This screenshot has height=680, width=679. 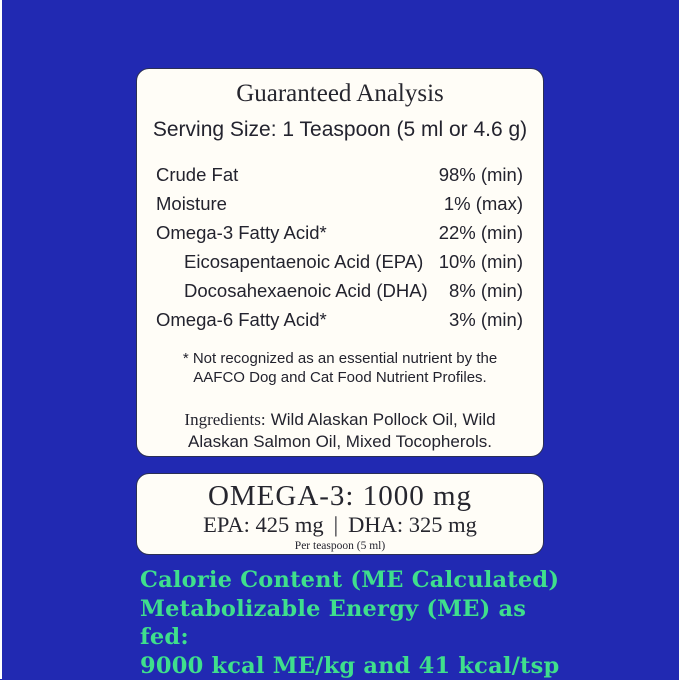 I want to click on guaranteed-analysis-title: Guaranteed Analysis, so click(x=340, y=94).